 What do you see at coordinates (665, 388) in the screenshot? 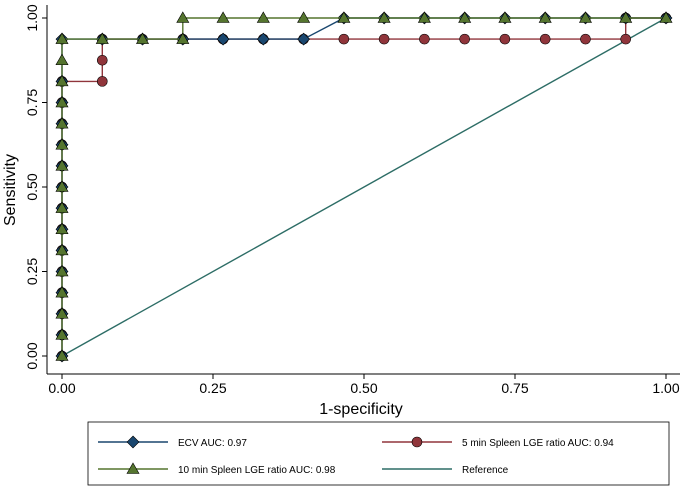
I see `x-tick-label: 1.00` at bounding box center [665, 388].